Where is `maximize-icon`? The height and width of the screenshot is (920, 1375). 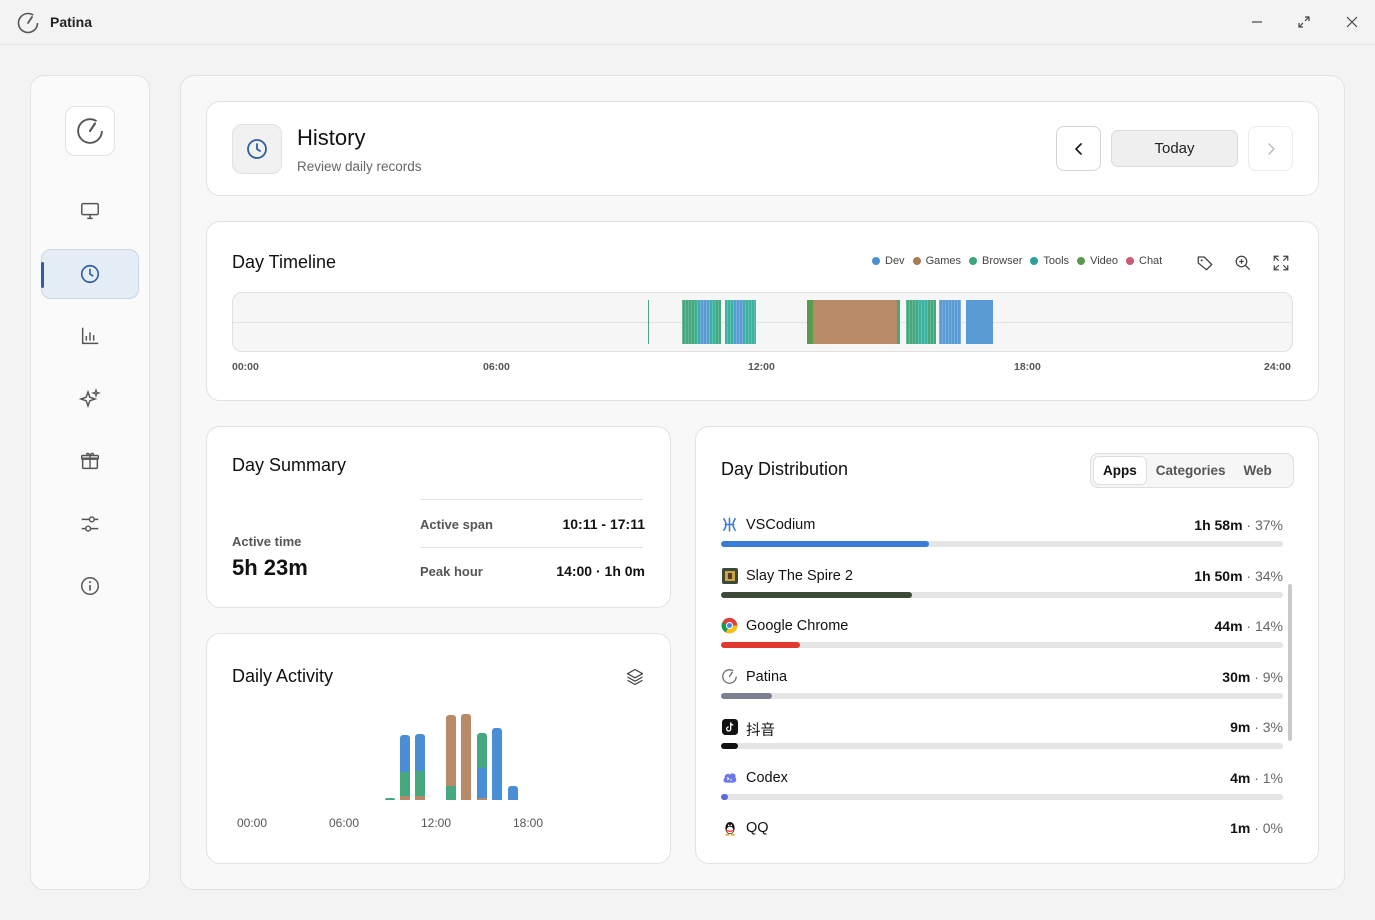
maximize-icon is located at coordinates (1304, 22).